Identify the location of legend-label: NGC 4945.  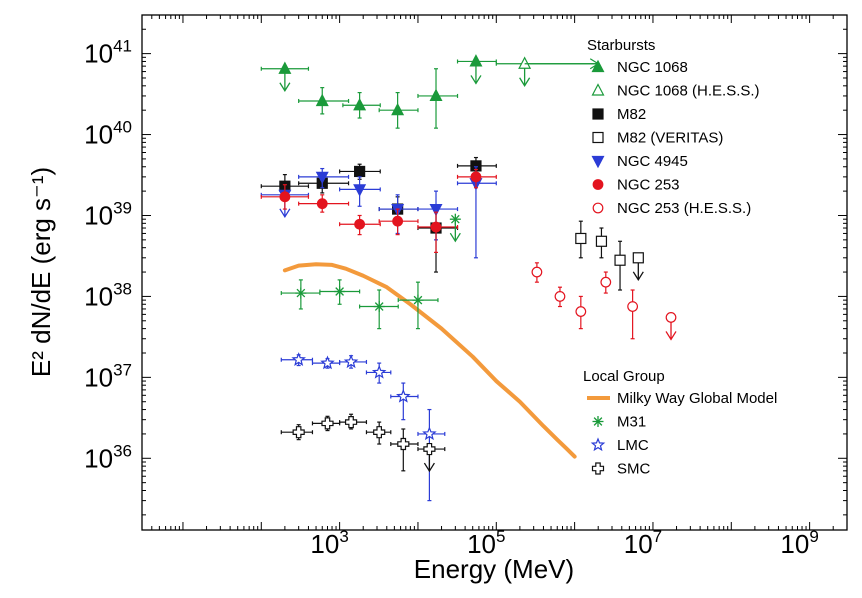
(652, 161).